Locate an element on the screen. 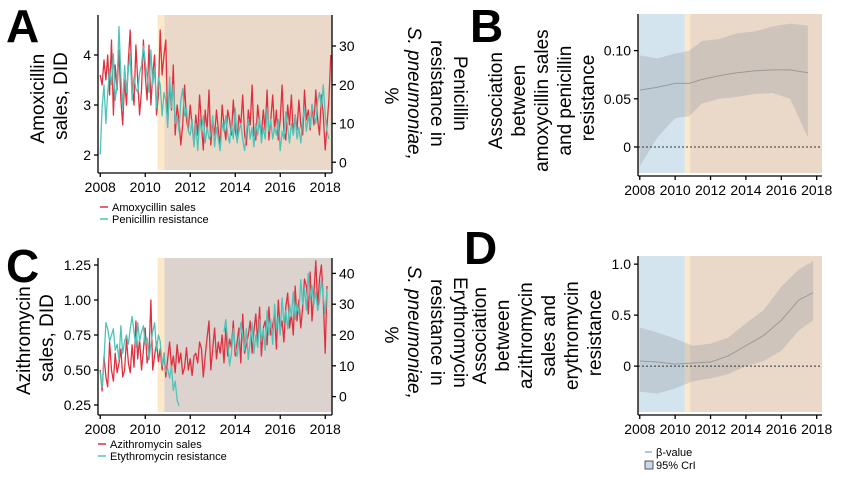  chart-b: 2008 2010 2012 2014 2016 2018 0 0.05 0.10 is located at coordinates (718, 106).